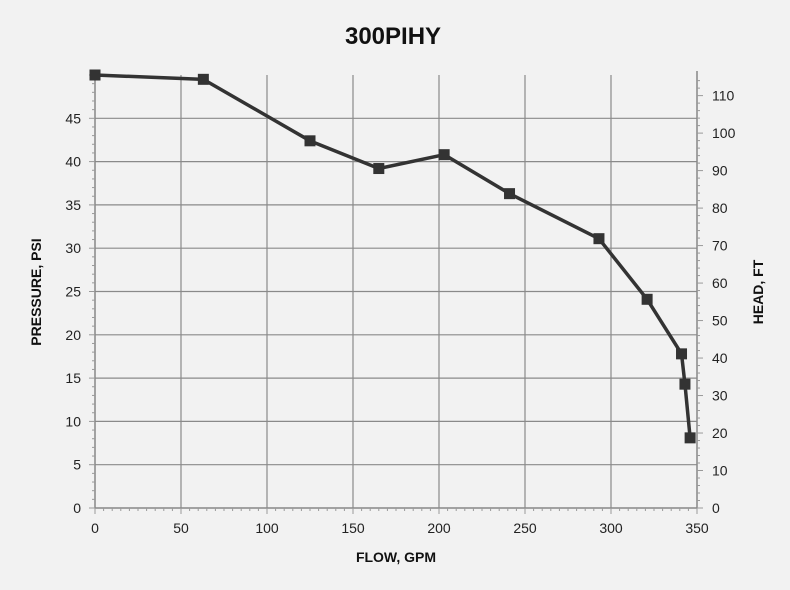 The image size is (790, 590). I want to click on x-tick-label: 50, so click(181, 528).